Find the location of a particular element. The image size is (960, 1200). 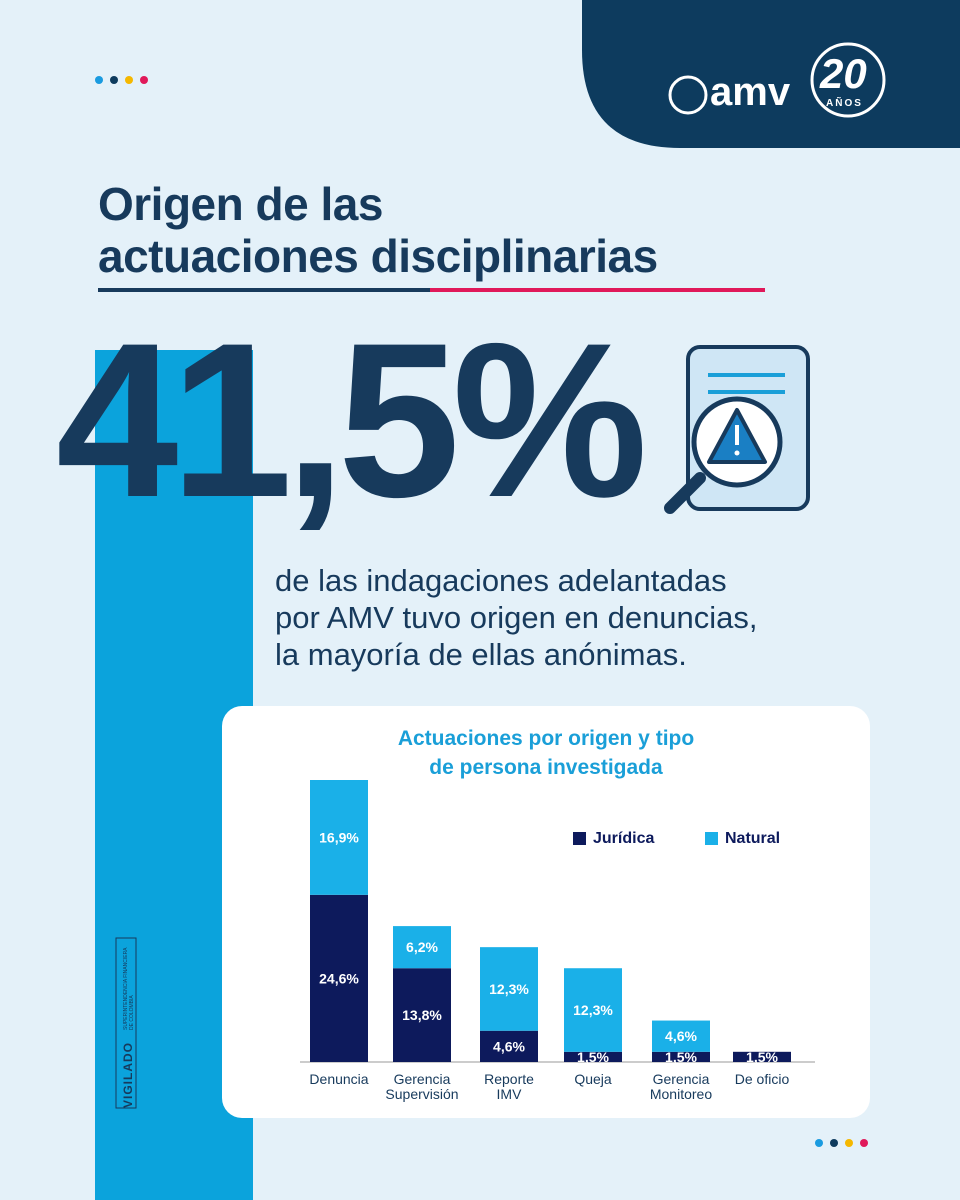

dots-bottom is located at coordinates (841, 1143).